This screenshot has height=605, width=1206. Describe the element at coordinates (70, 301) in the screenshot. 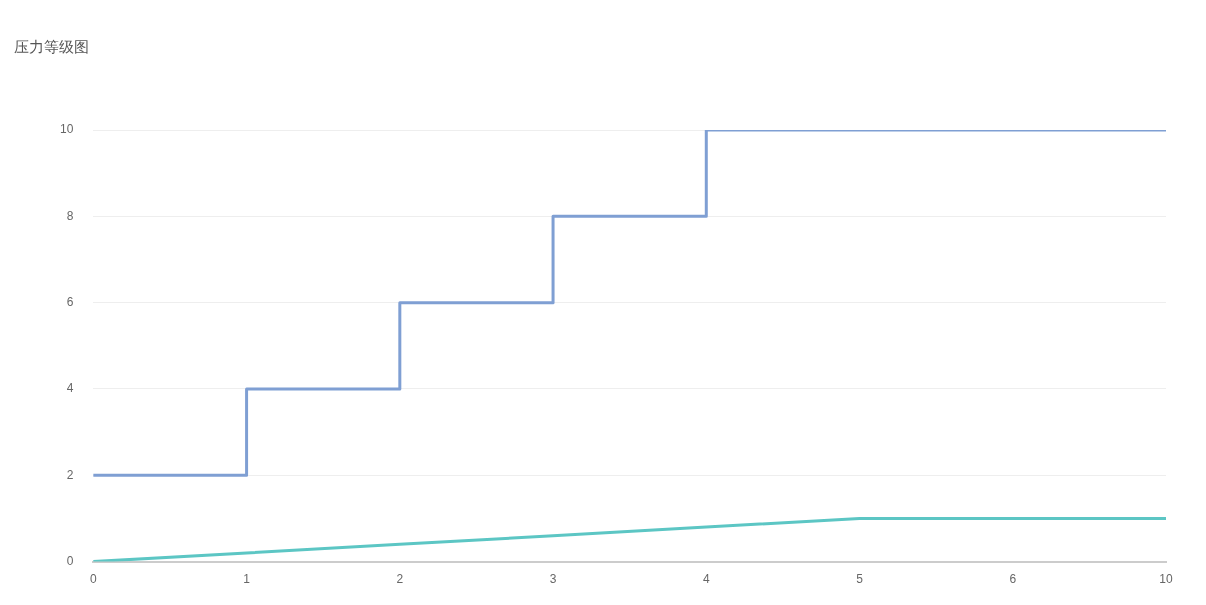

I see `y-tick-label: 6` at that location.